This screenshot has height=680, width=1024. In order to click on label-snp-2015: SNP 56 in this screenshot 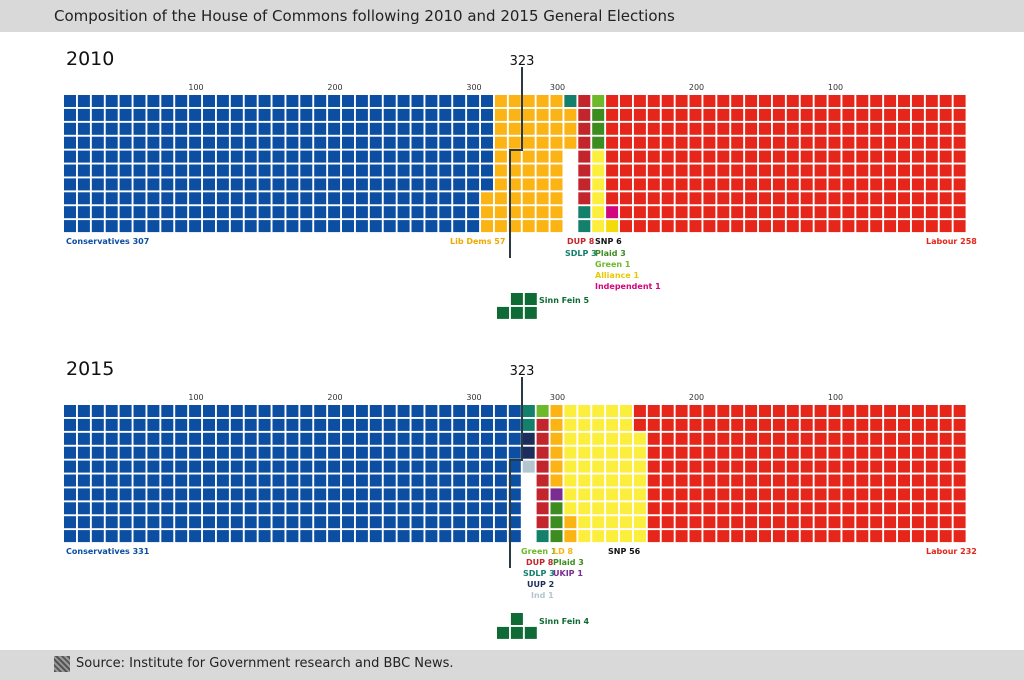, I will do `click(624, 551)`.